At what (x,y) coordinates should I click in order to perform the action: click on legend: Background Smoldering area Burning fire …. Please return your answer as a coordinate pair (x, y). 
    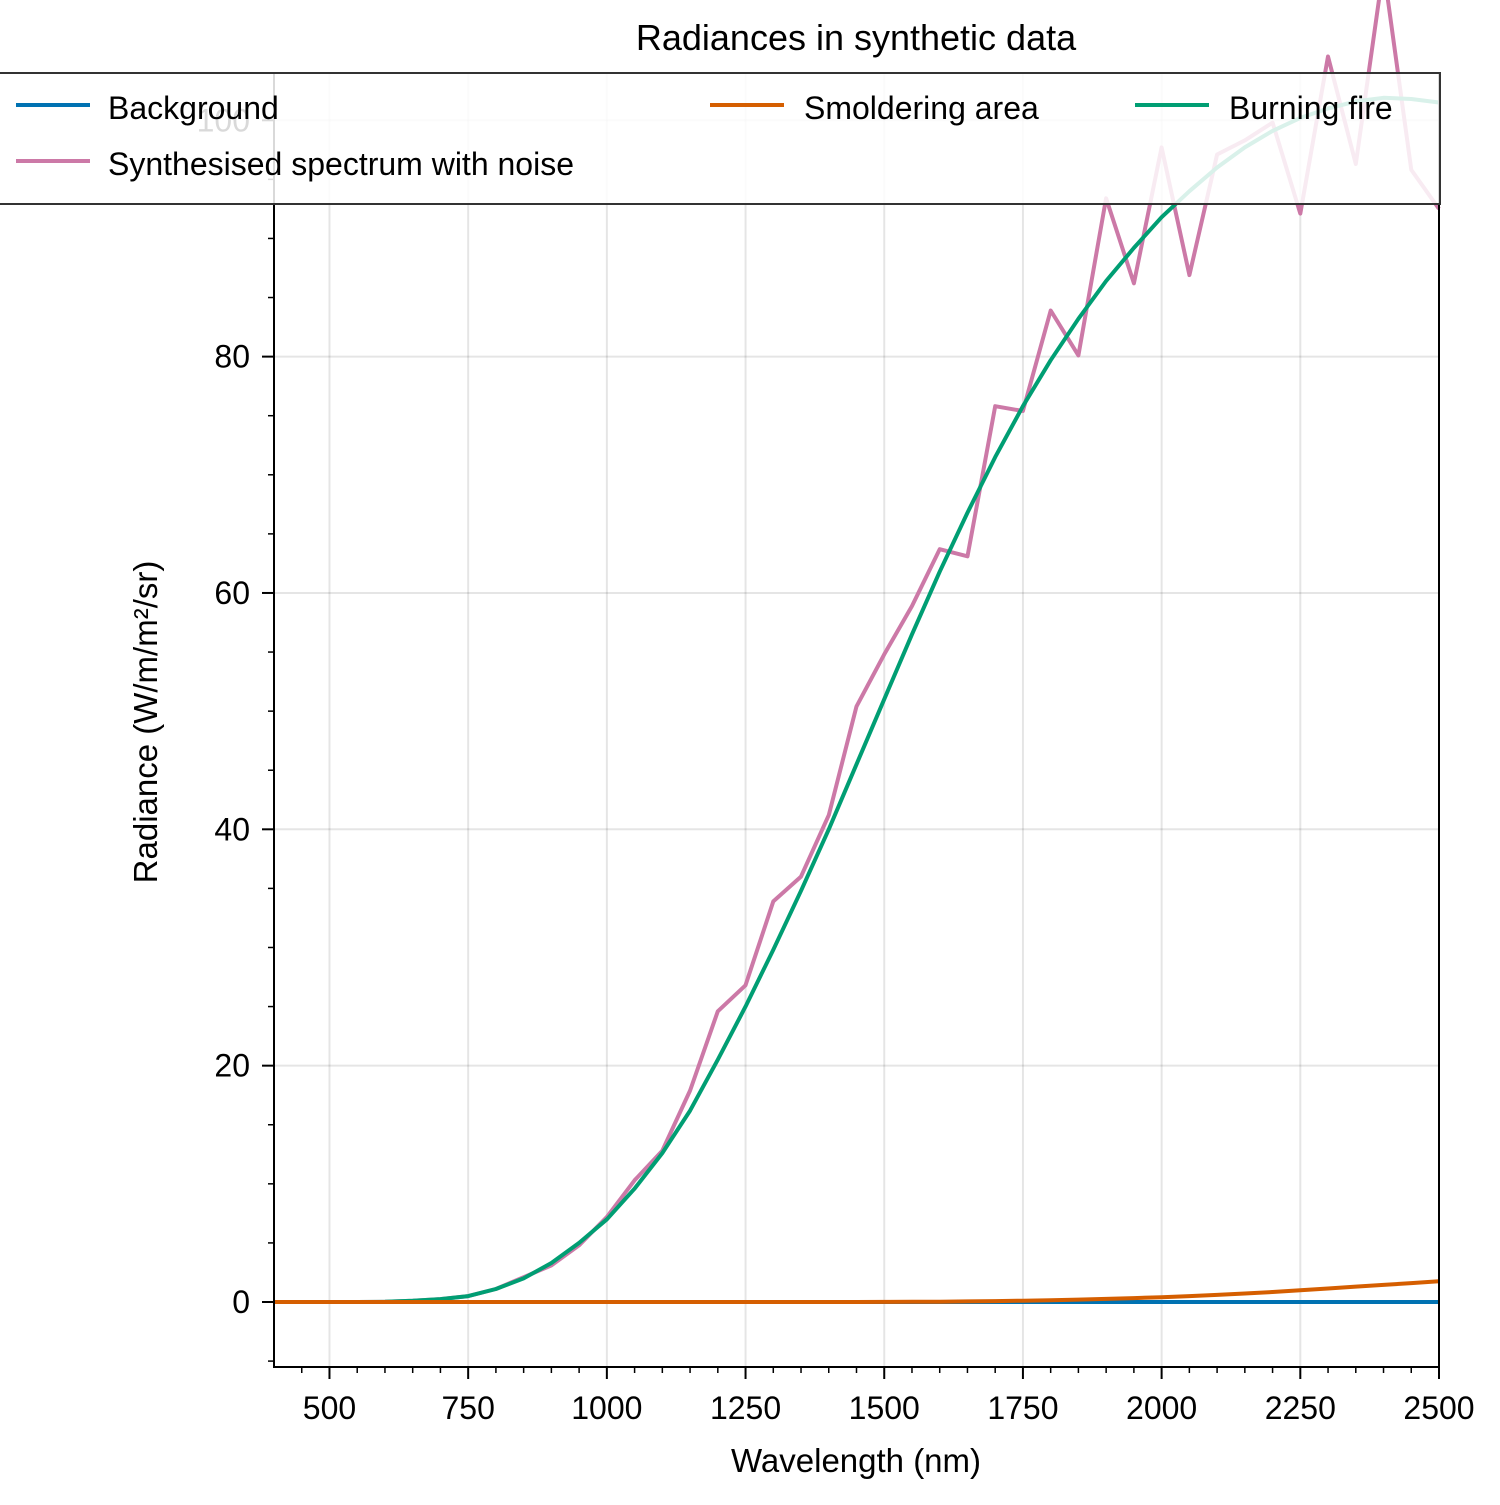
    Looking at the image, I should click on (720, 138).